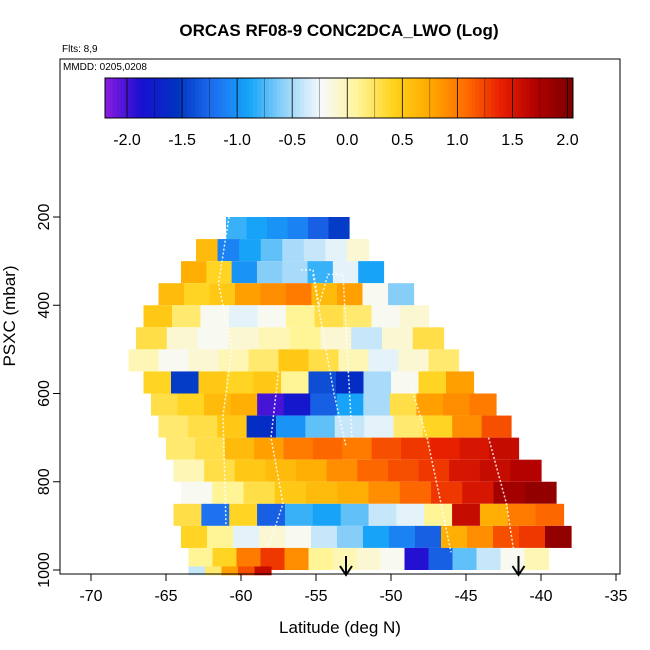 The width and height of the screenshot is (650, 650). Describe the element at coordinates (44, 570) in the screenshot. I see `y-tick-label: 1000` at that location.